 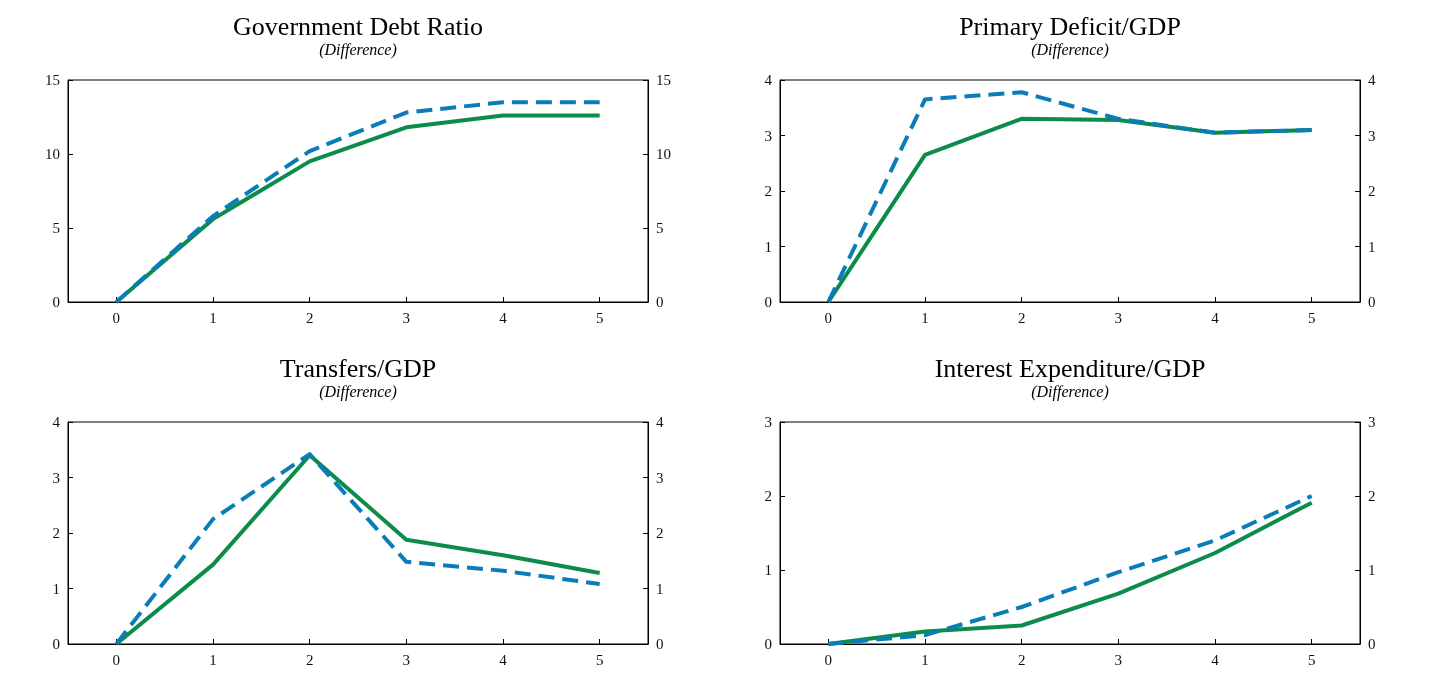 I want to click on chart-title: Interest Expenditure/GDP, so click(x=1070, y=368).